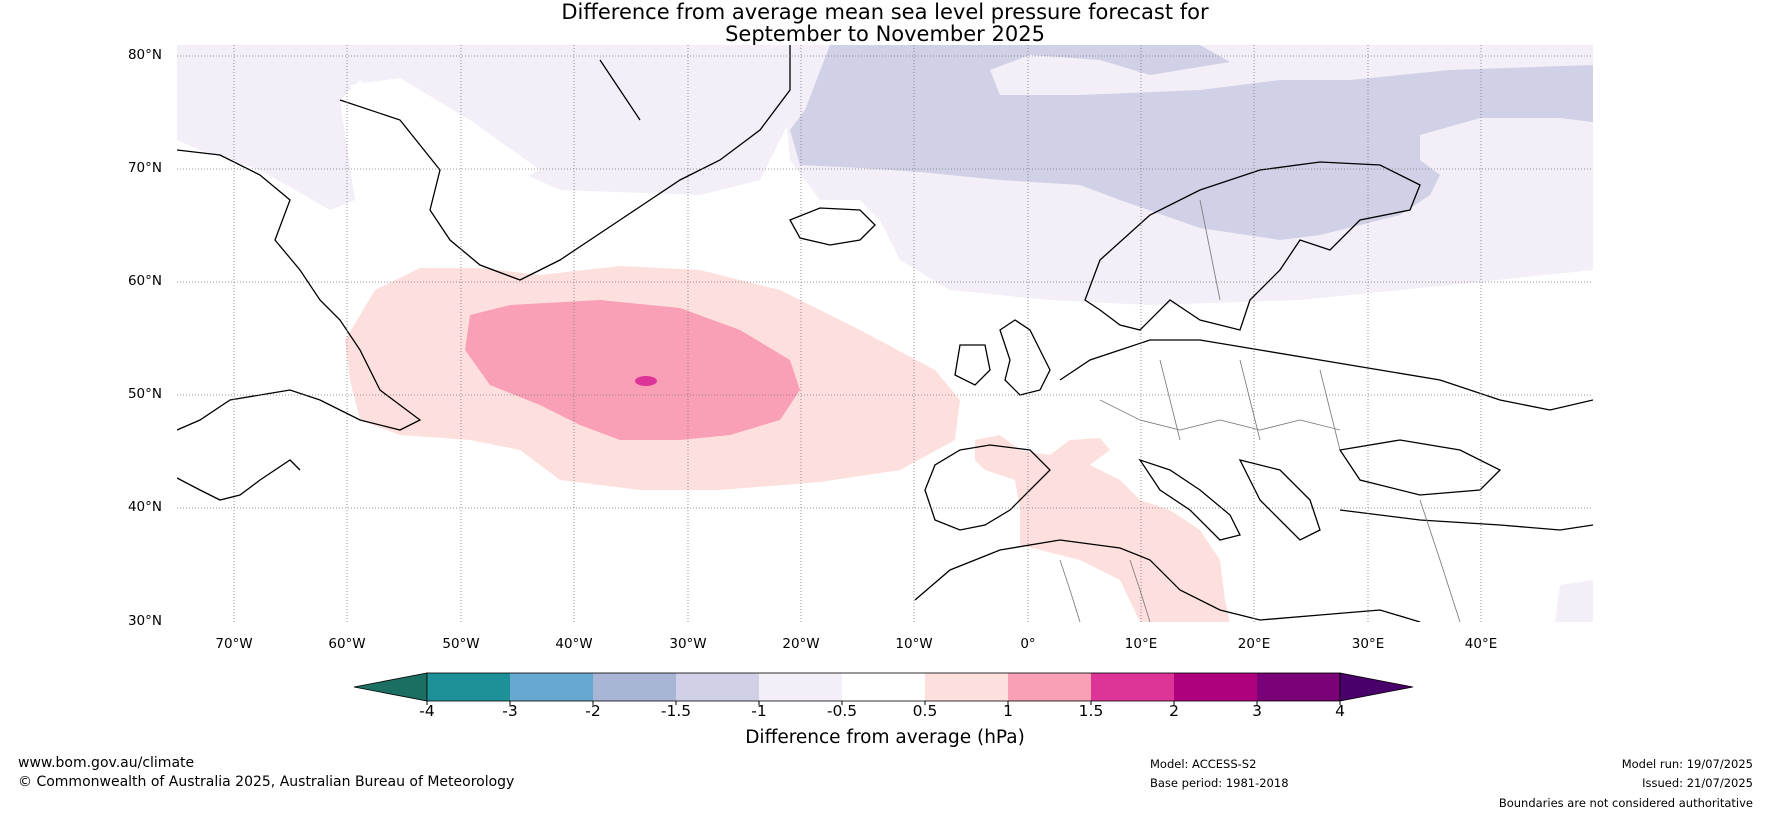  I want to click on colorbar-extend-low, so click(390, 687).